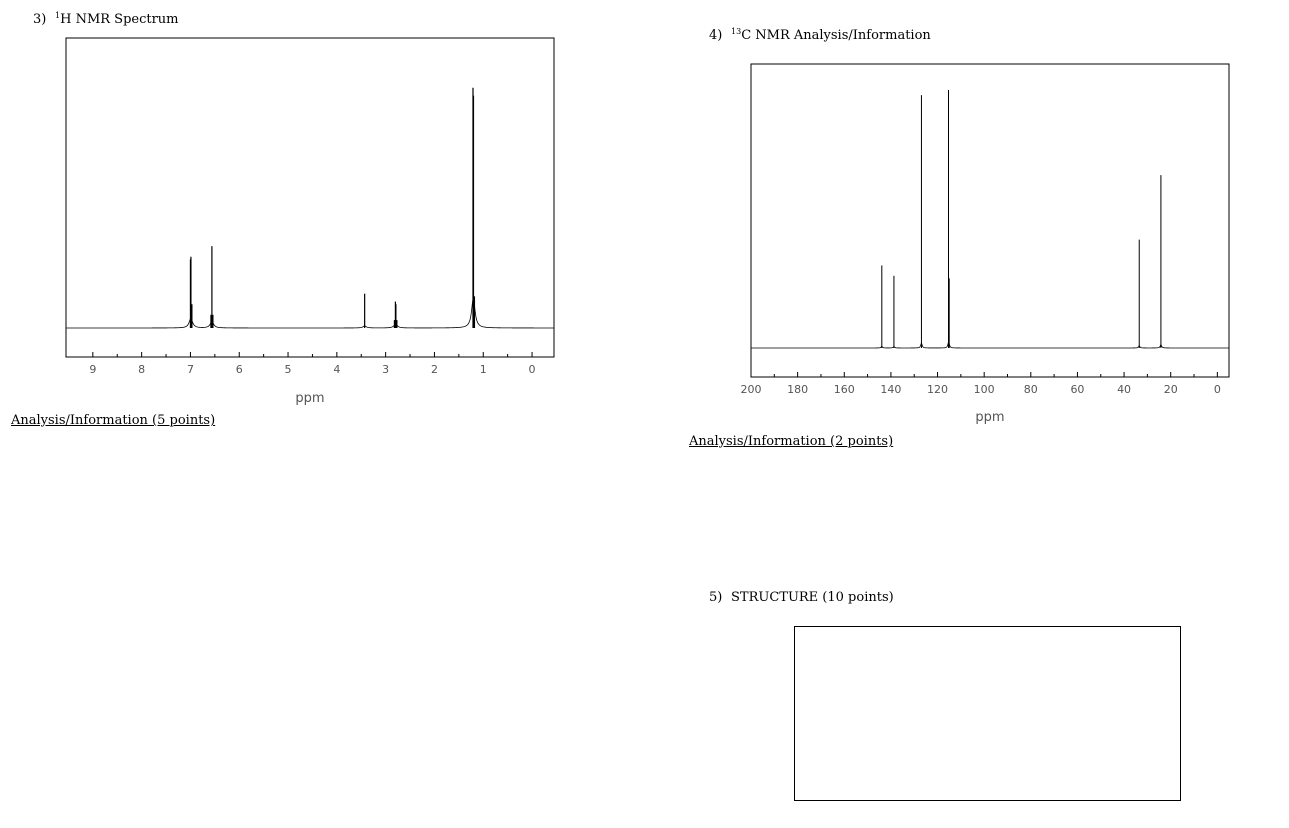  Describe the element at coordinates (836, 35) in the screenshot. I see `section-4-title: C NMR Analysis/Information` at that location.